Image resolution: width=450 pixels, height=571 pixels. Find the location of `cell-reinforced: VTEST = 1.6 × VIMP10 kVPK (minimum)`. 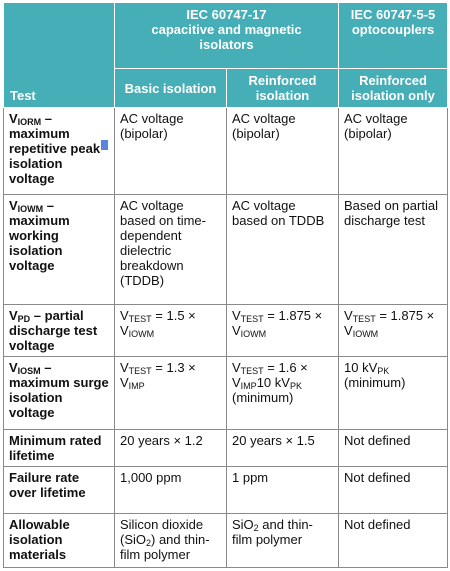

cell-reinforced: VTEST = 1.6 × VIMP10 kVPK (minimum) is located at coordinates (282, 393).